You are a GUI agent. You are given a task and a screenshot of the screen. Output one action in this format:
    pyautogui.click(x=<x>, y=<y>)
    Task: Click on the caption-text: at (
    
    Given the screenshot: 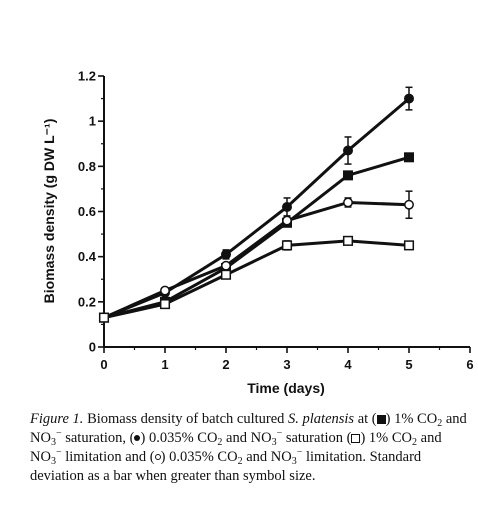 What is the action you would take?
    pyautogui.click(x=365, y=419)
    